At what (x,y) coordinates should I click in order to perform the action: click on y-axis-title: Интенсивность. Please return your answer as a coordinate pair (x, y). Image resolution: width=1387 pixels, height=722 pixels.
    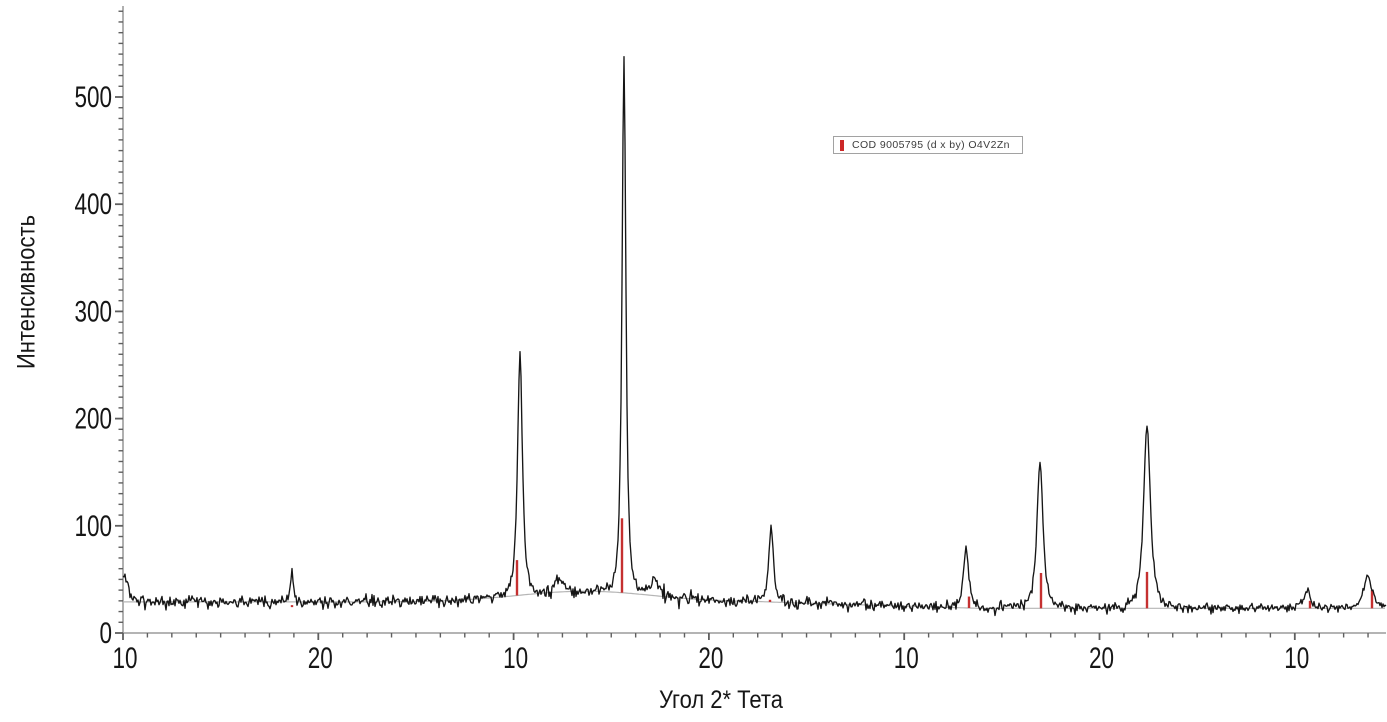
    Looking at the image, I should click on (26, 292).